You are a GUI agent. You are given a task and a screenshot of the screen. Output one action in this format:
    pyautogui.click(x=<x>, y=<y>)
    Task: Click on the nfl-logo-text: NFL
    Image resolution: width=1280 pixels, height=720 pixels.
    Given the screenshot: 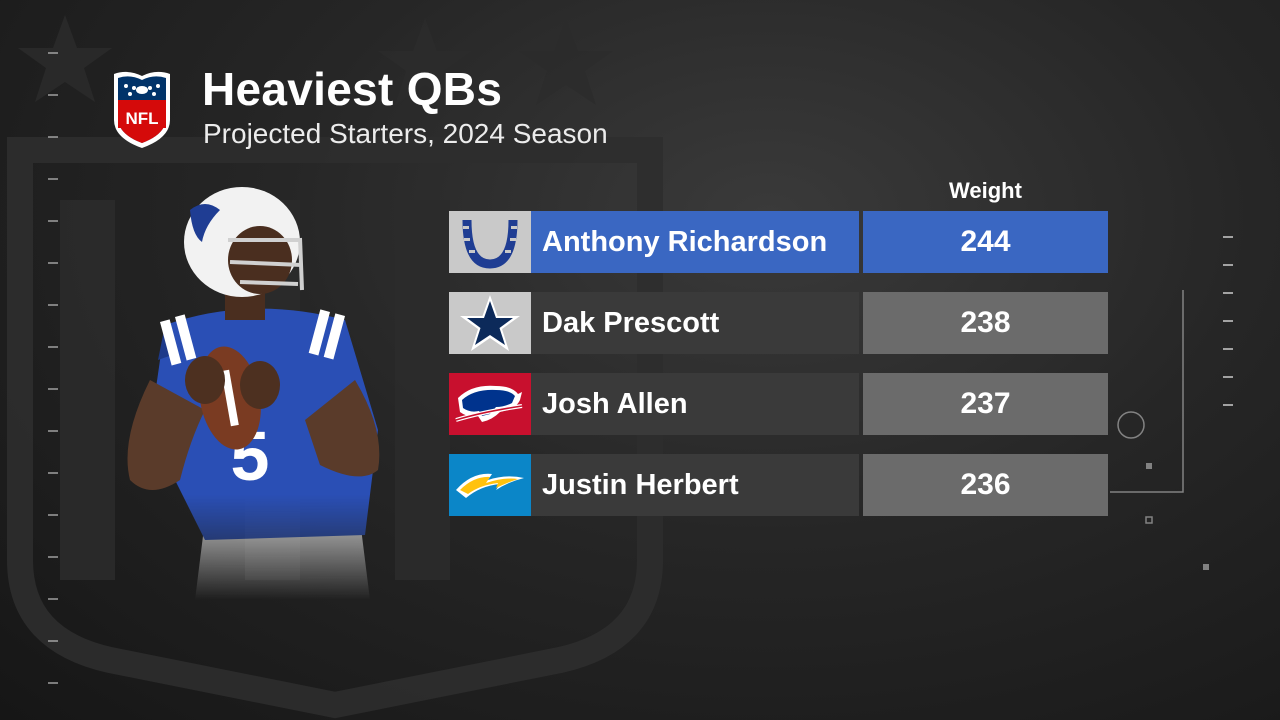 What is the action you would take?
    pyautogui.click(x=141, y=118)
    